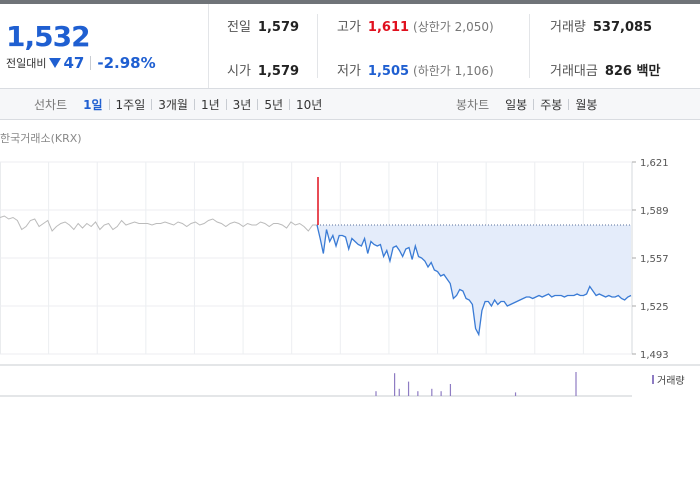 Image resolution: width=700 pixels, height=490 pixels. I want to click on top-bar, so click(350, 2).